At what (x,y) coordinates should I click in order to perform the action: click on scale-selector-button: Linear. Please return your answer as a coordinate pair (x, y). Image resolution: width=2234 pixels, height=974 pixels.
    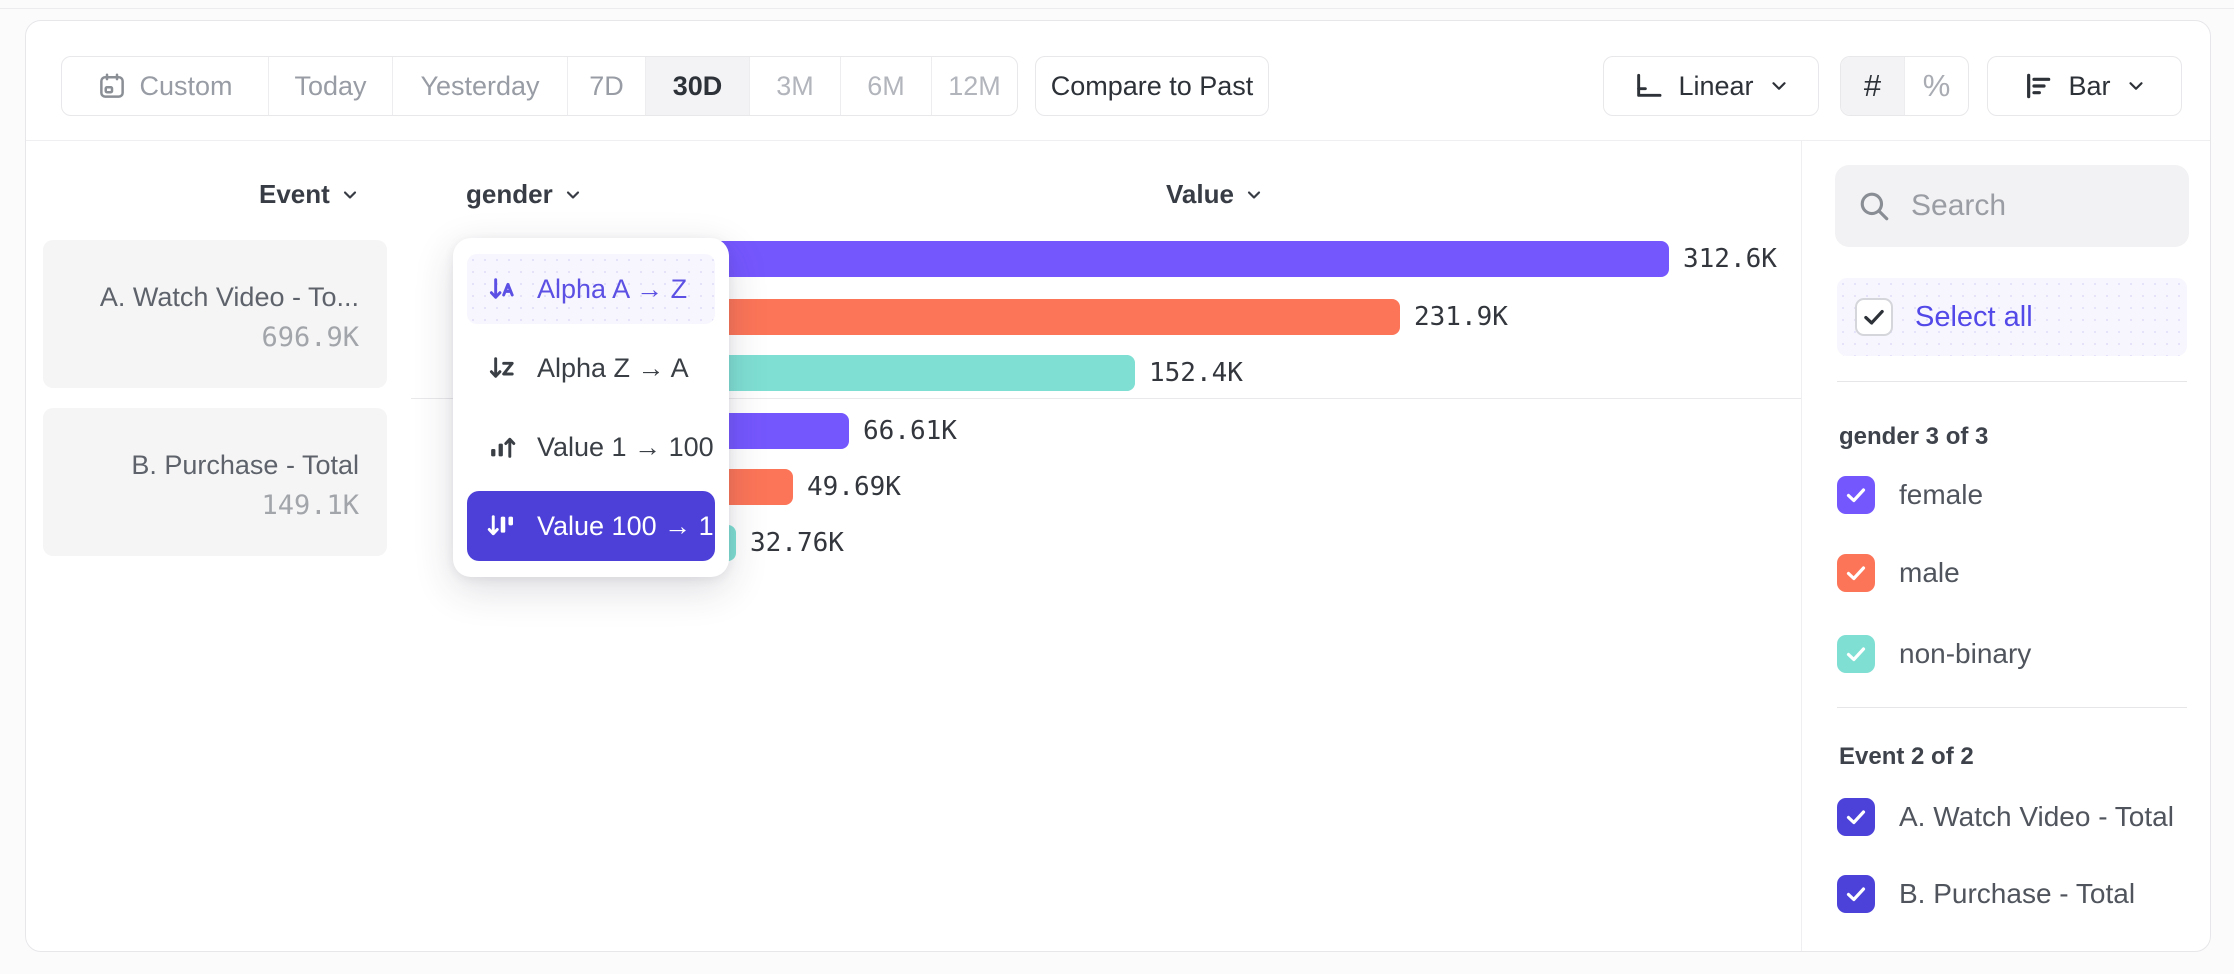
    Looking at the image, I should click on (1711, 86).